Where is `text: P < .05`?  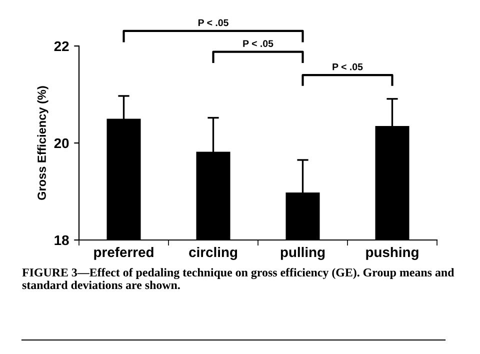 text: P < .05 is located at coordinates (213, 22).